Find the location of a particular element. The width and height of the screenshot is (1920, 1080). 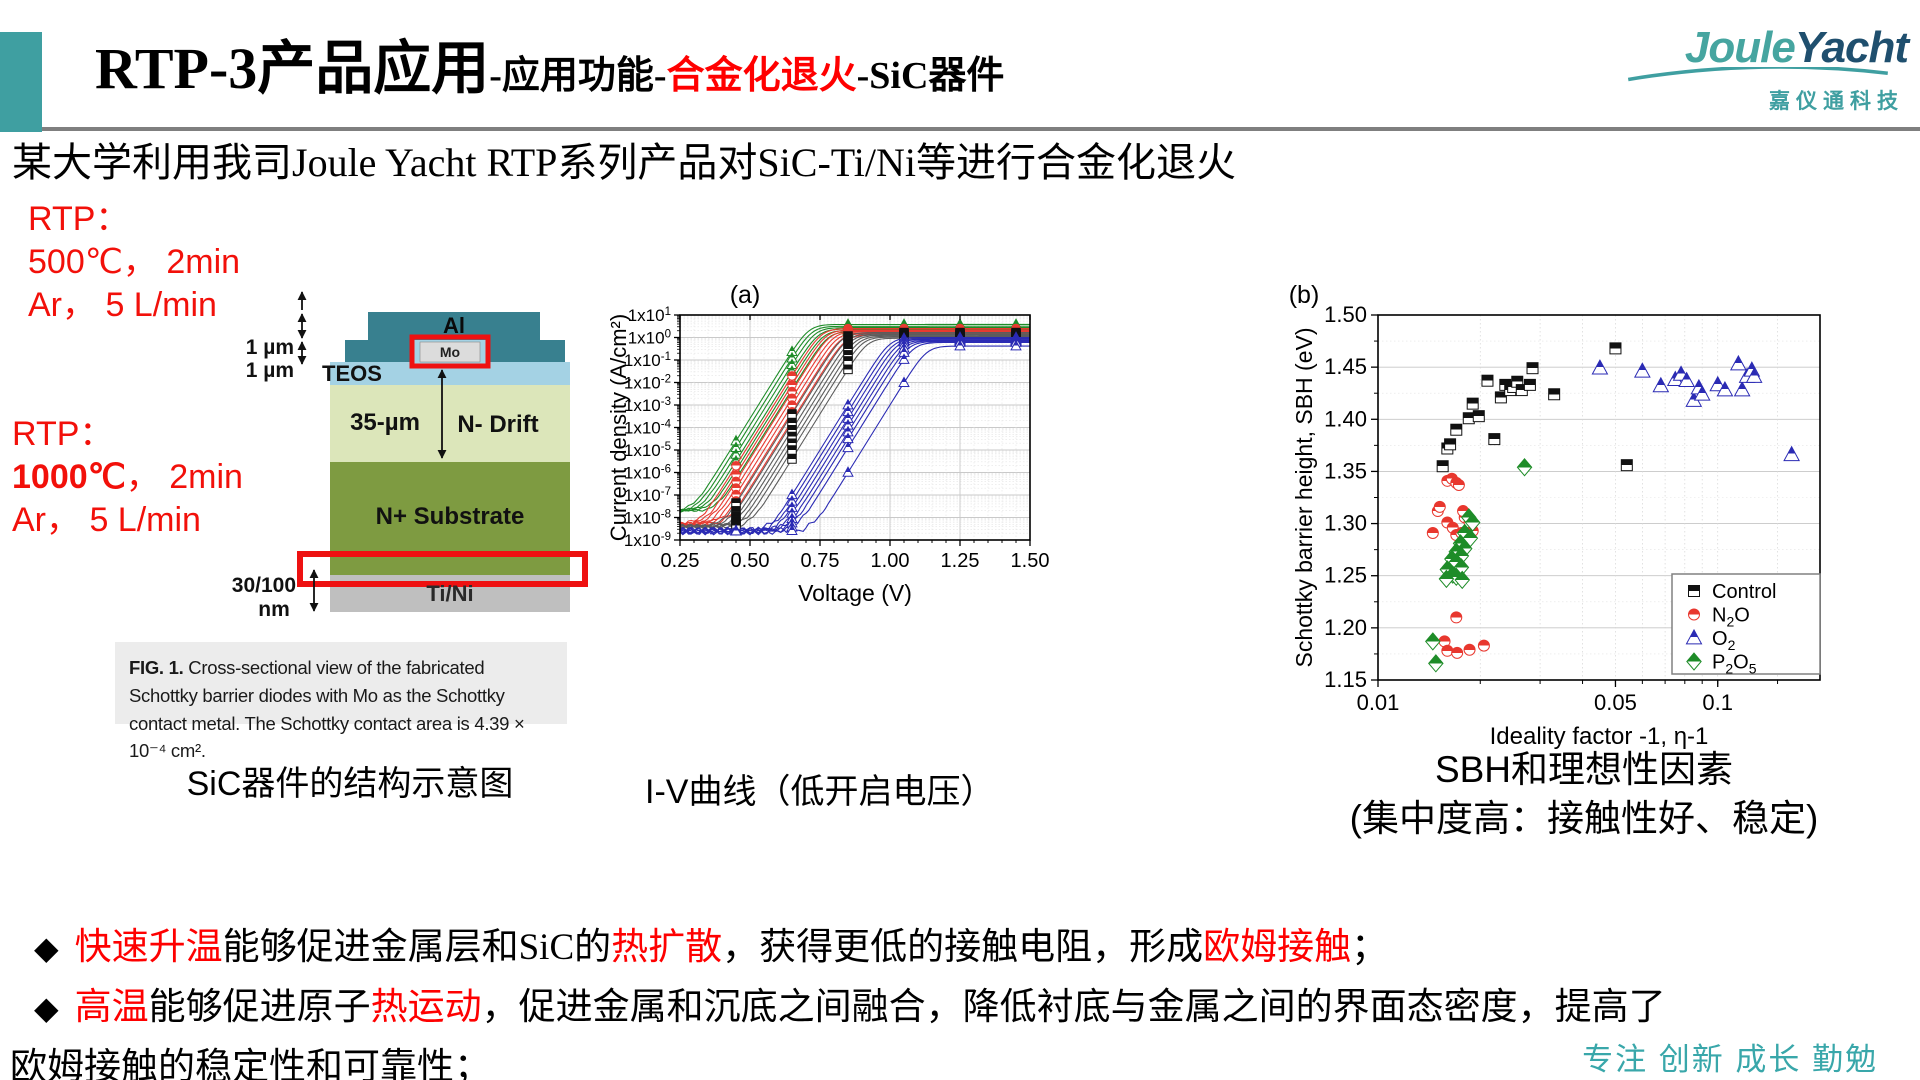

logo-subtext: 嘉仪通科技 is located at coordinates (1836, 101).